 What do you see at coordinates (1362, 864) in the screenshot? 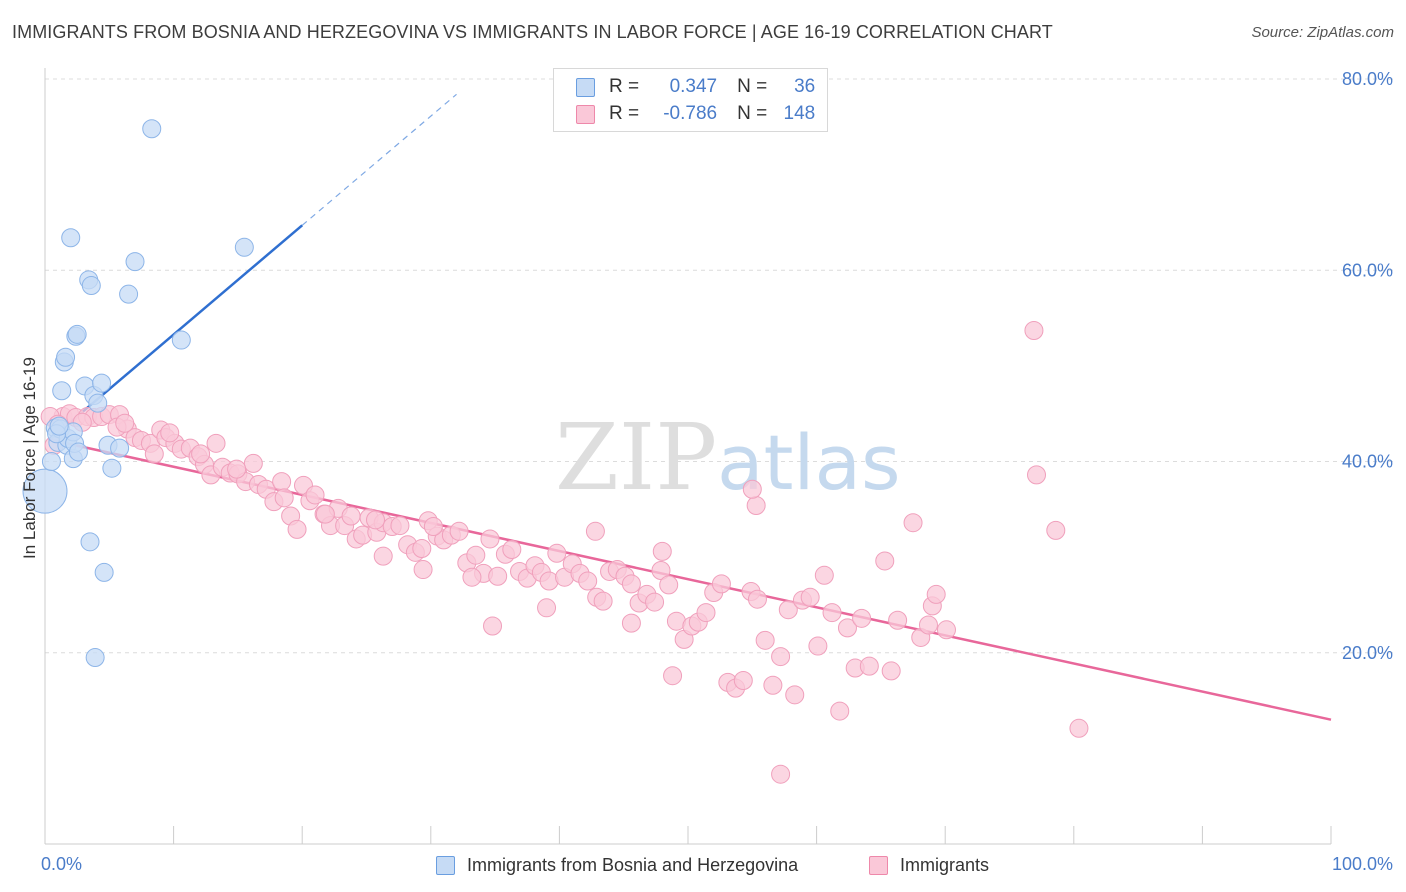
I see `x-tick-label: 100.0%` at bounding box center [1362, 864].